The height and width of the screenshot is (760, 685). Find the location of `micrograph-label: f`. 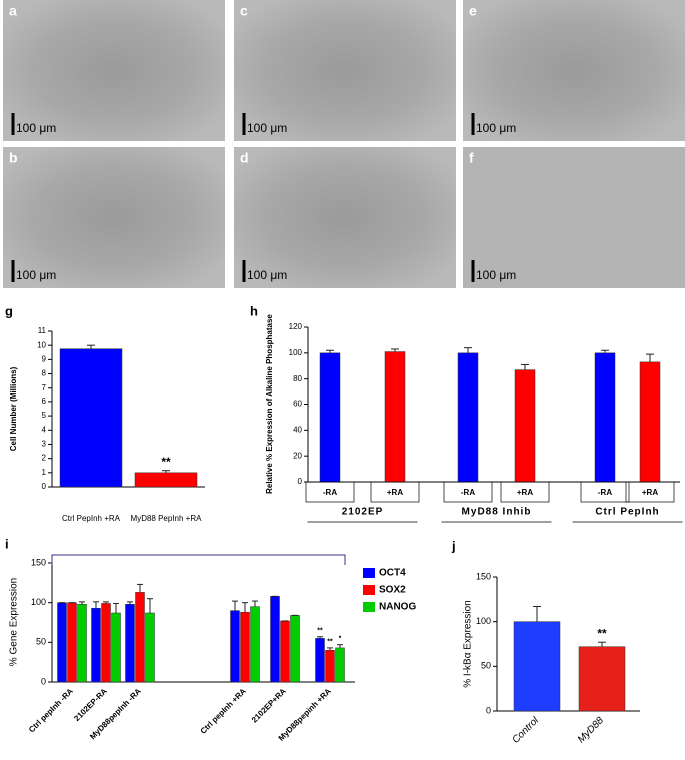

micrograph-label: f is located at coordinates (471, 158).